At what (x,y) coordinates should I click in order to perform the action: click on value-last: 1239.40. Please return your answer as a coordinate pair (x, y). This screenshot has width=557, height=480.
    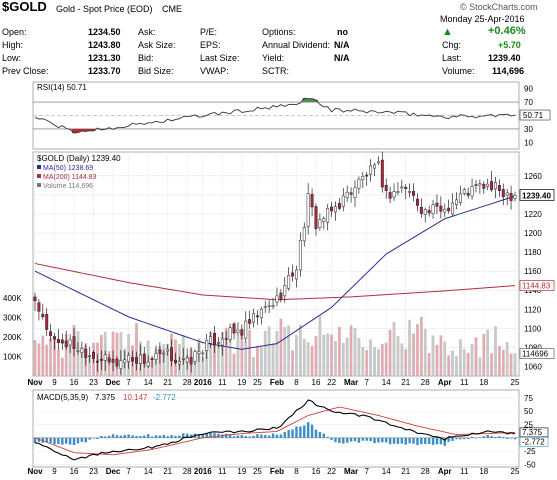
    Looking at the image, I should click on (504, 58).